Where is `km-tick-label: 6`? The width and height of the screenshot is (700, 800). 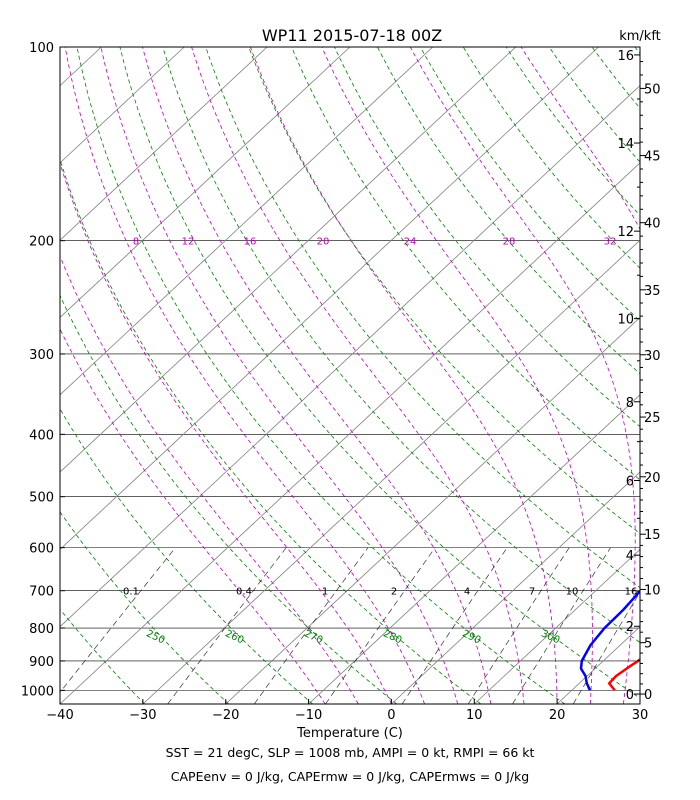
km-tick-label: 6 is located at coordinates (630, 481).